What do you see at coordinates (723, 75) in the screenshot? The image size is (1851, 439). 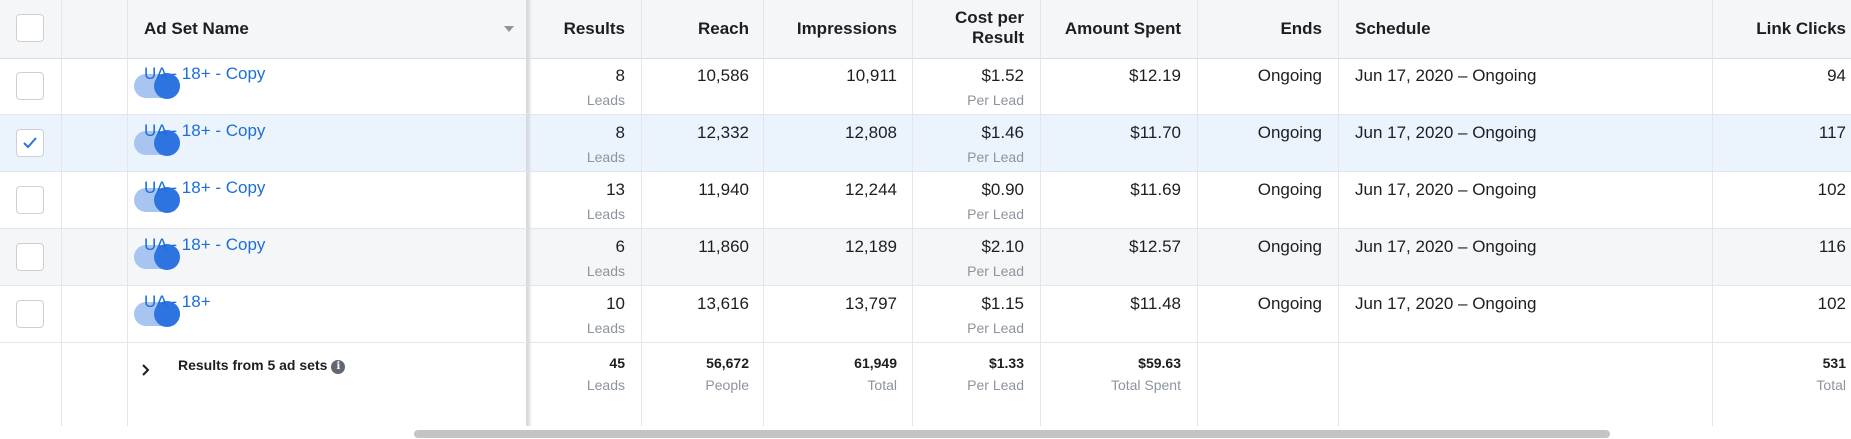 I see `reach-value: 10,586` at bounding box center [723, 75].